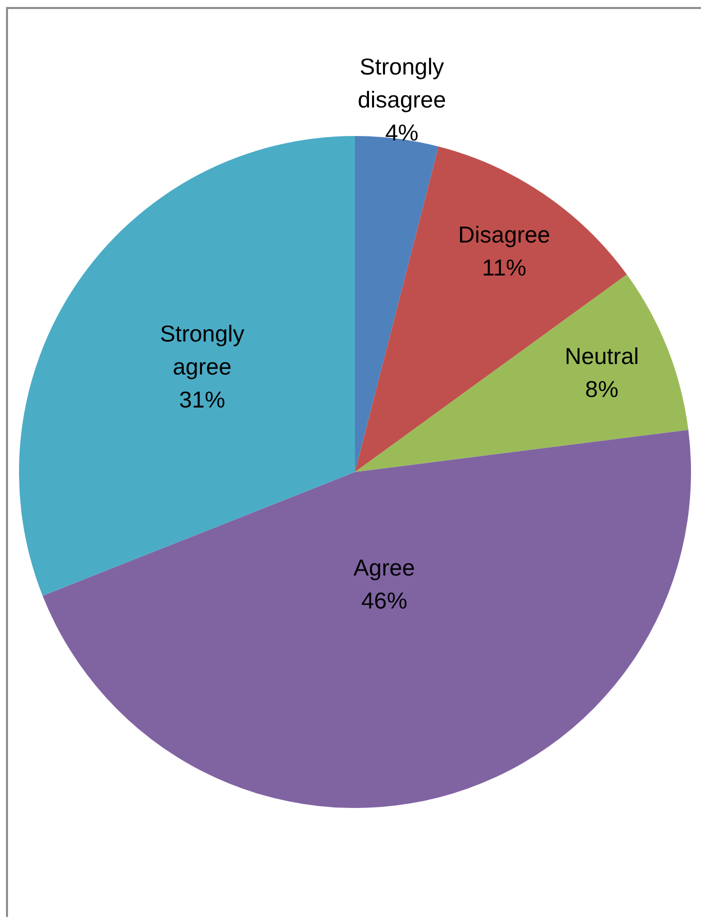 Image resolution: width=703 pixels, height=919 pixels. What do you see at coordinates (401, 132) in the screenshot?
I see `data-label: 4%` at bounding box center [401, 132].